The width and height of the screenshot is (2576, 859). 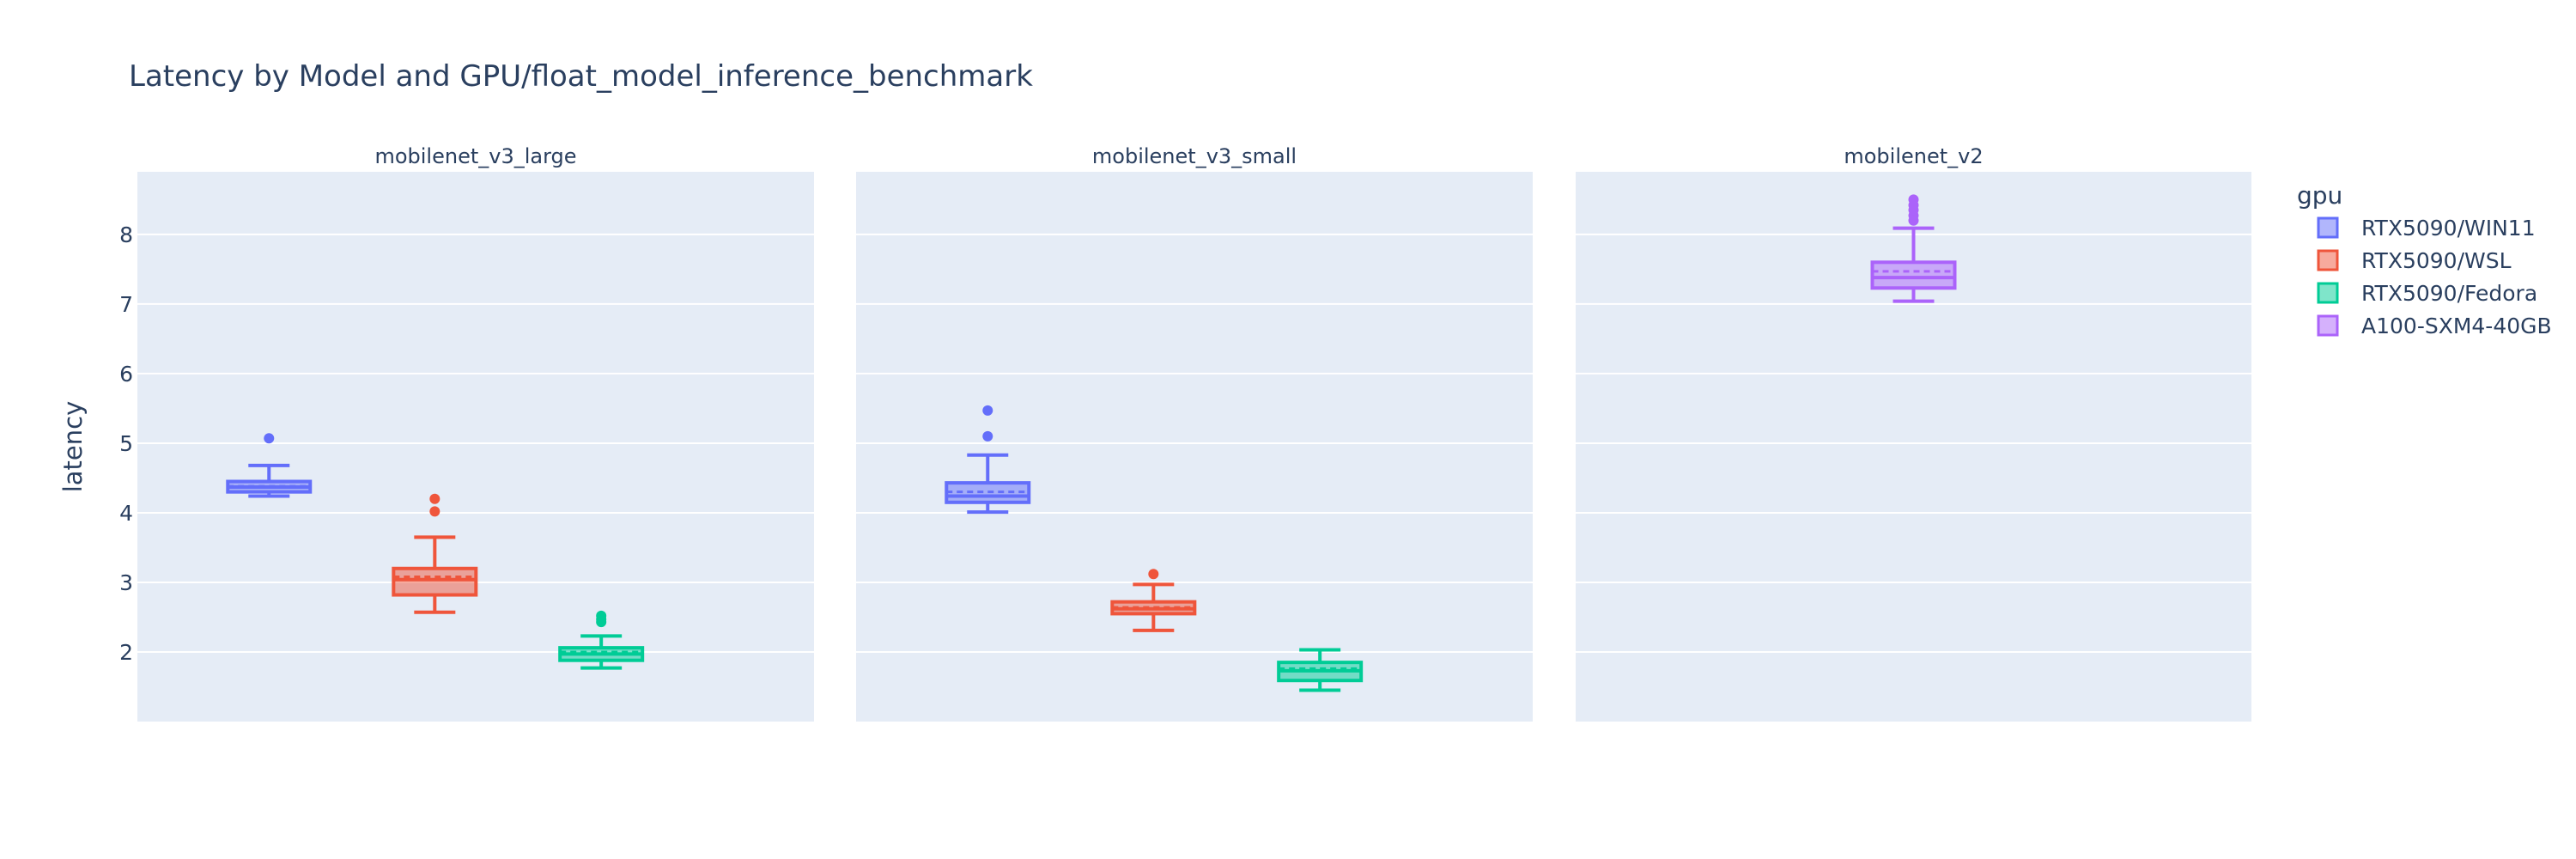 I want to click on y-tick-label: 5, so click(x=126, y=444).